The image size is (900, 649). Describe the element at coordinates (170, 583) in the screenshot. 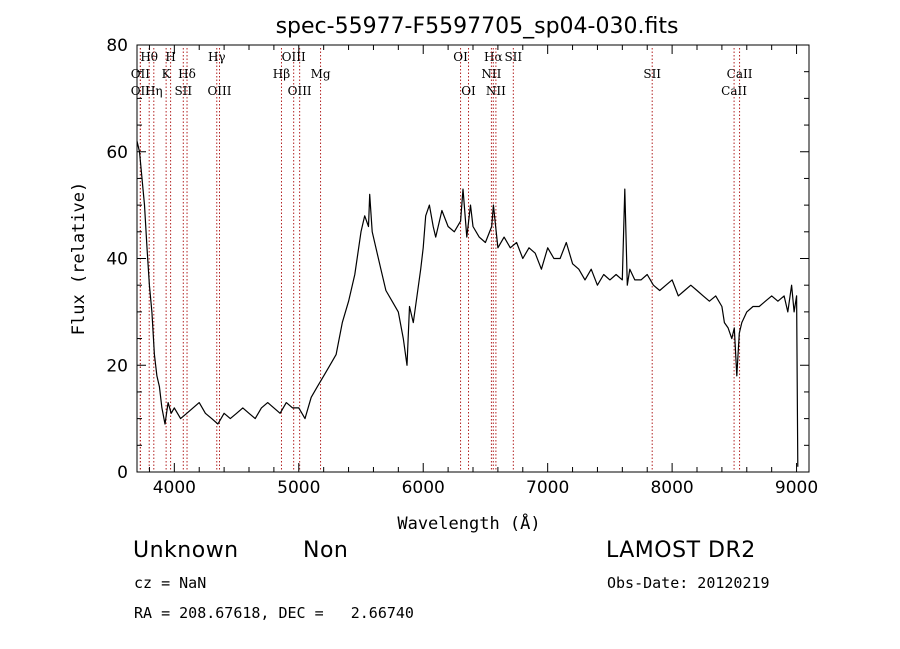

I see `cz-label: cz = NaN` at that location.